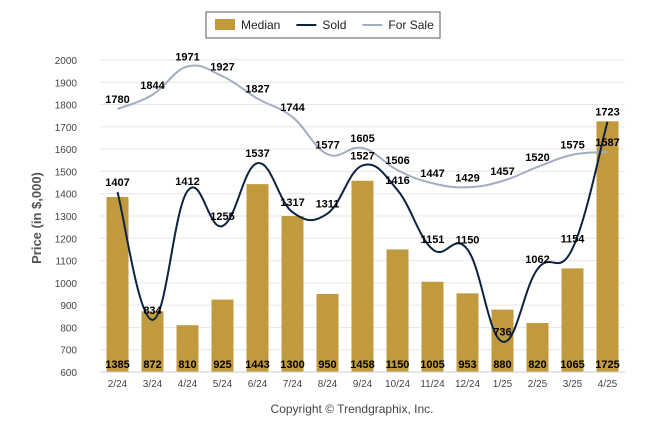  Describe the element at coordinates (467, 365) in the screenshot. I see `median-bar-label: 953` at that location.